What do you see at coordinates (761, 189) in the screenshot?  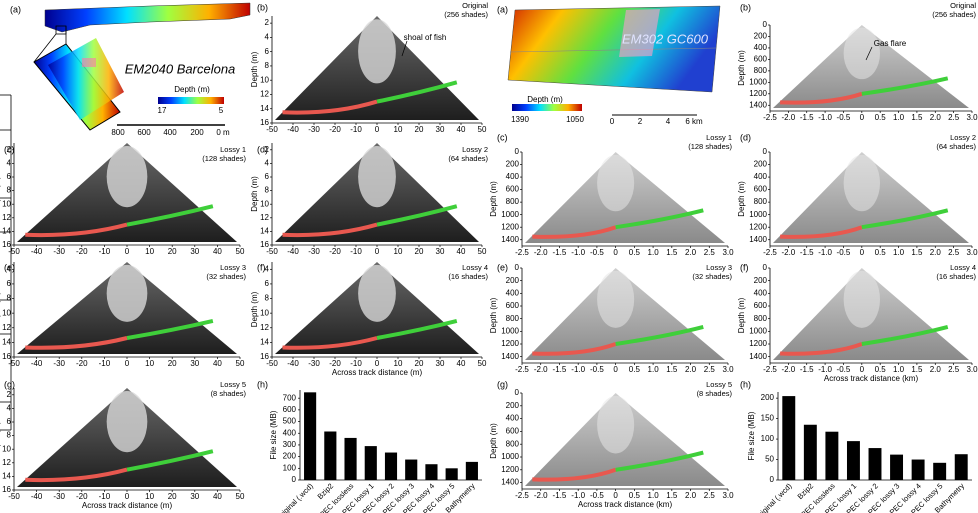 I see `y-tick-label: 600` at bounding box center [761, 189].